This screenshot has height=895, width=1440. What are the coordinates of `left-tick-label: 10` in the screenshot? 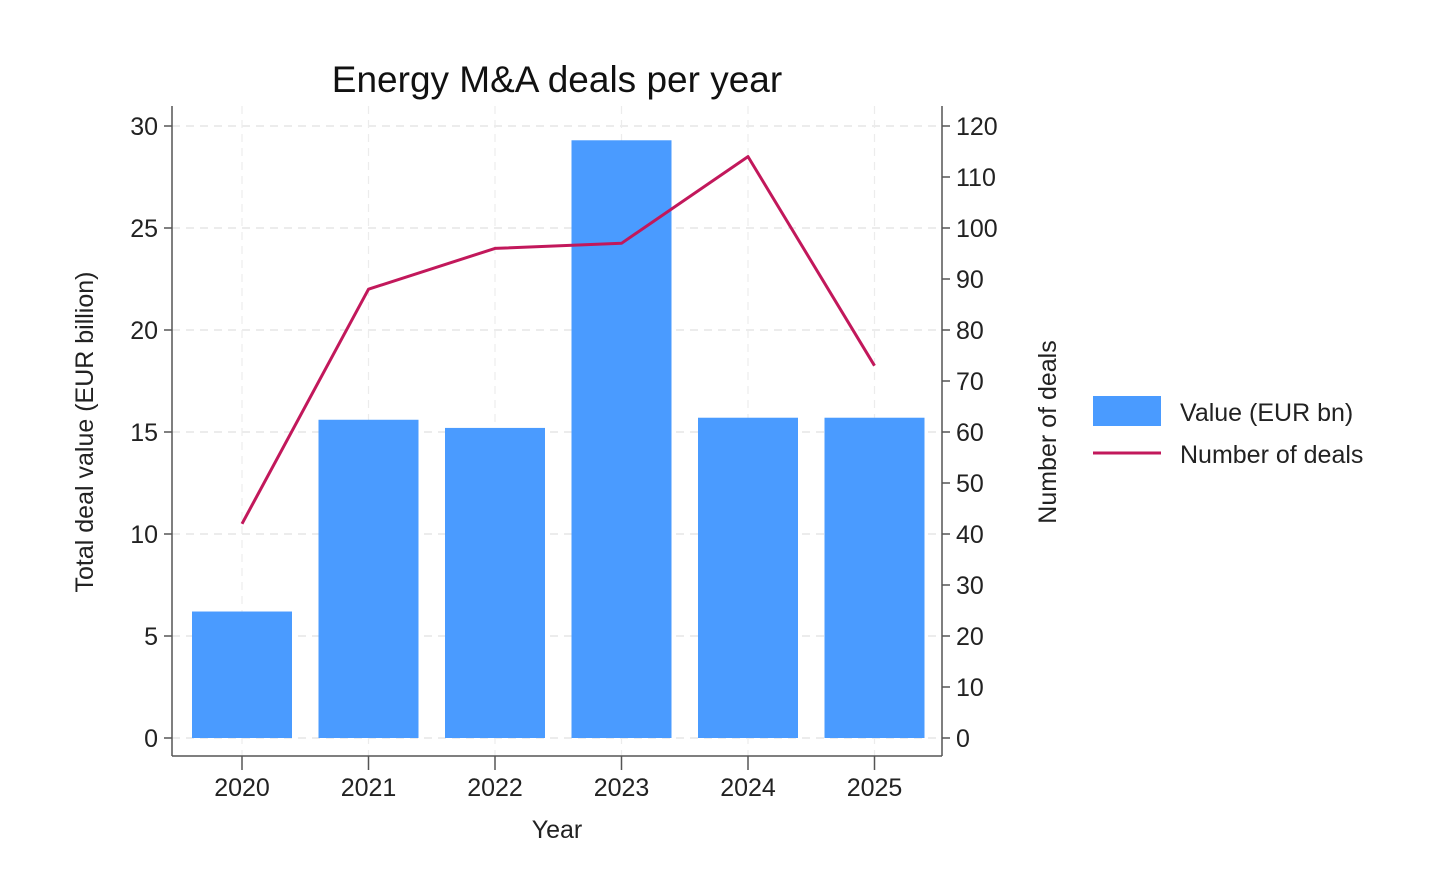 It's located at (144, 535).